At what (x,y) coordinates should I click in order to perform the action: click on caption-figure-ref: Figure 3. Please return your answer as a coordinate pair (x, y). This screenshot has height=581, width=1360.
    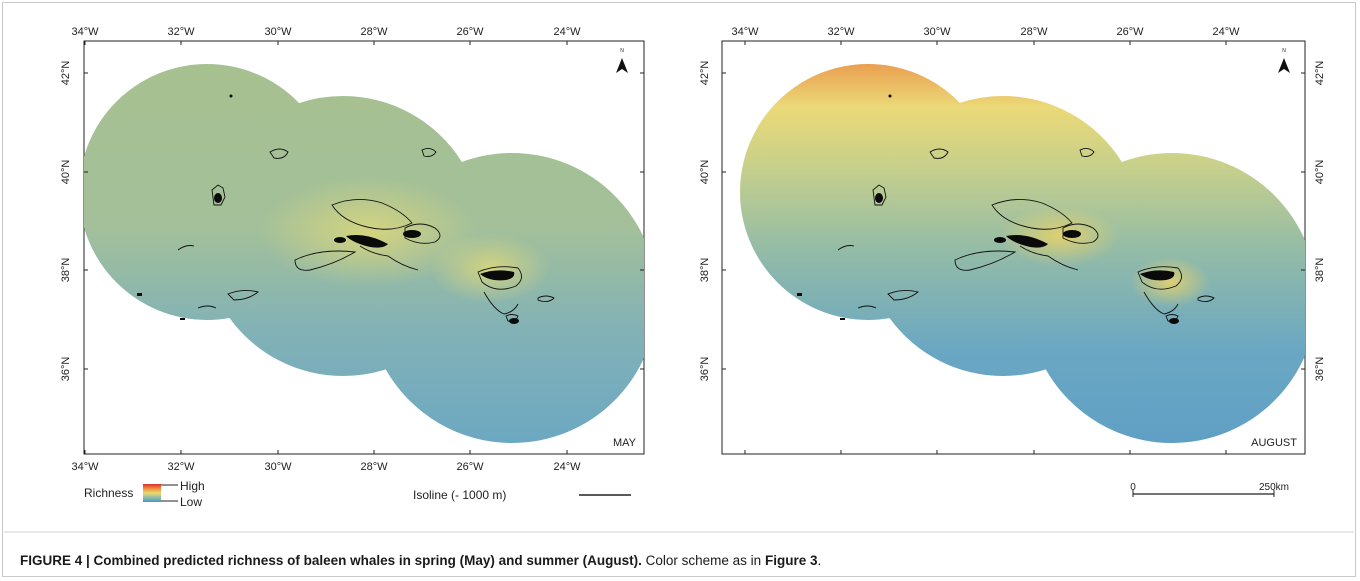
    Looking at the image, I should click on (791, 560).